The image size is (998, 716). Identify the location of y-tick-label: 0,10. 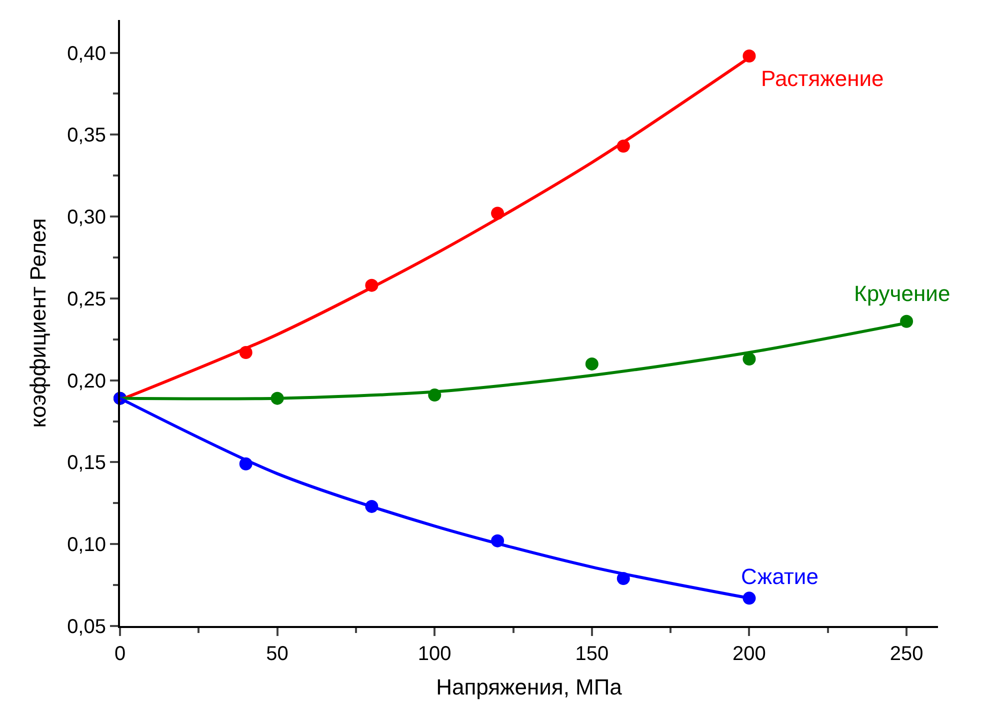
(86, 545).